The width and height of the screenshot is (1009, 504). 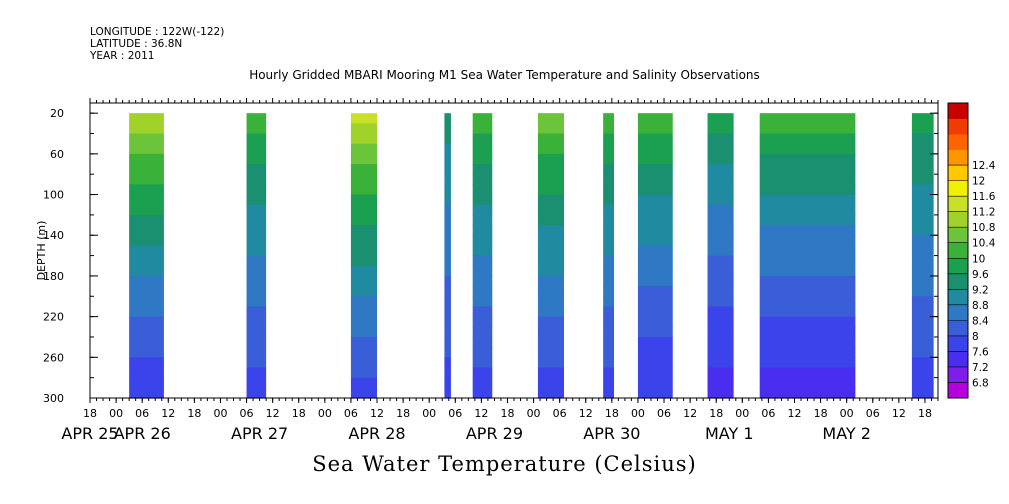 I want to click on colorbar-label: 7.2, so click(x=980, y=368).